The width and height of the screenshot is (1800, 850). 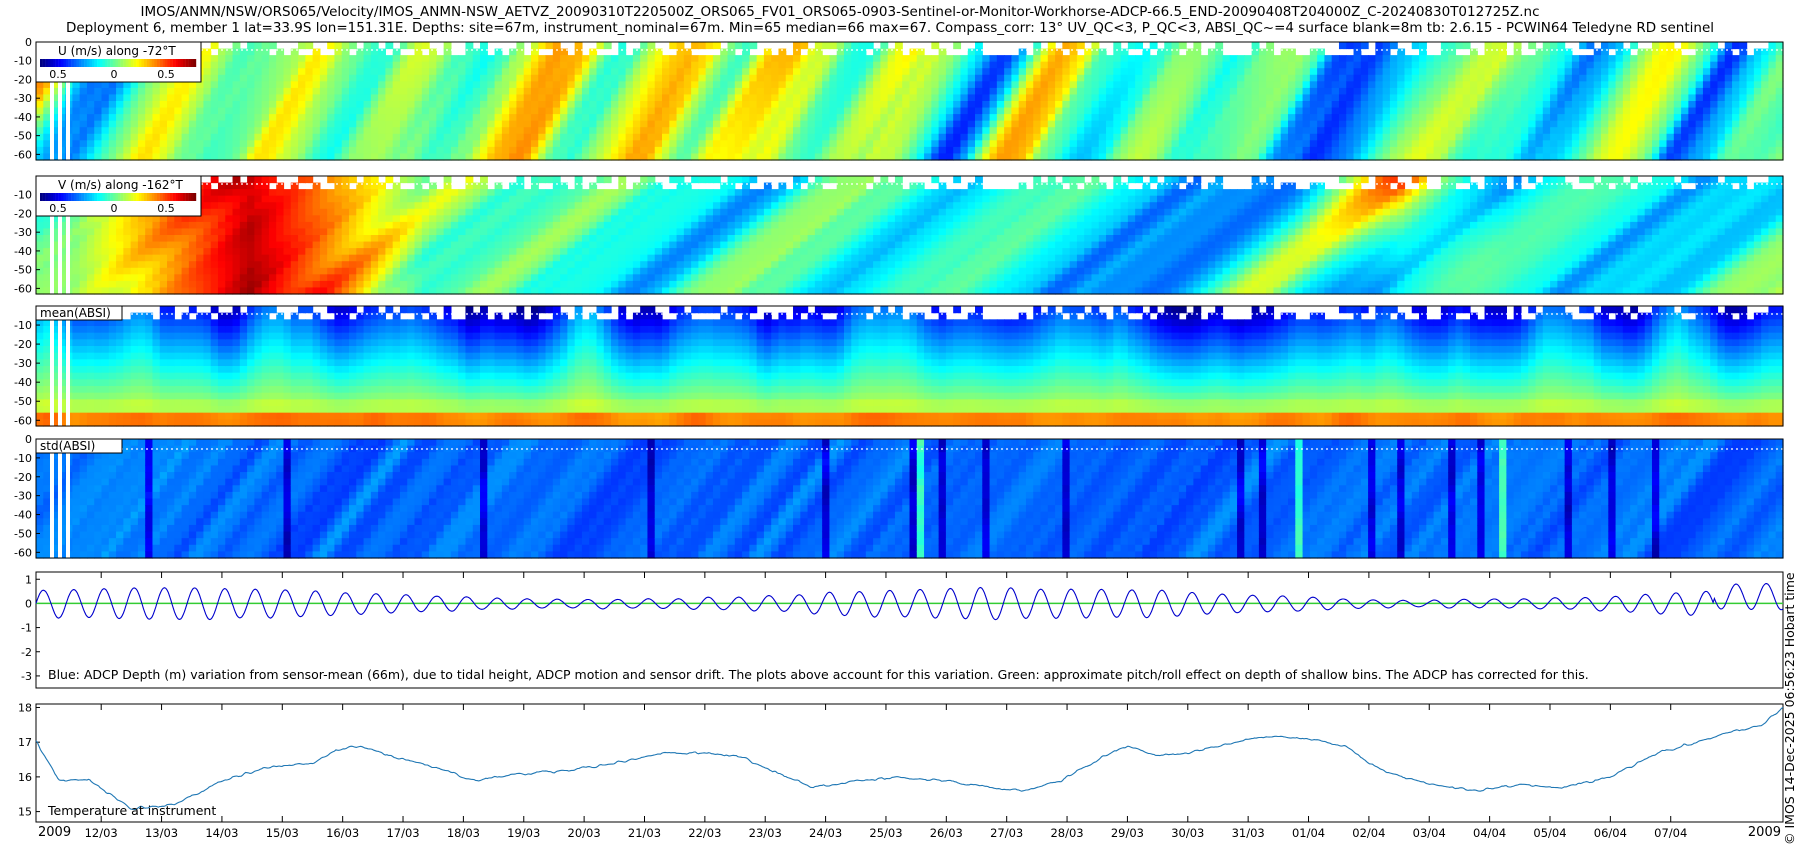 What do you see at coordinates (1610, 833) in the screenshot?
I see `xtick-label: 06/04` at bounding box center [1610, 833].